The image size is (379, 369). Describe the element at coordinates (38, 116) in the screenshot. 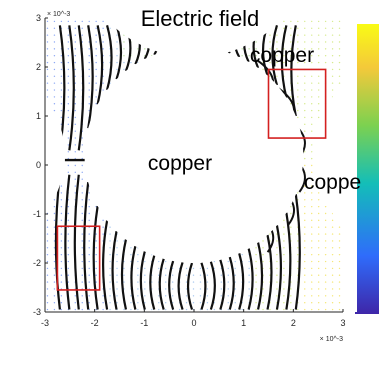

I see `y-tick-label: 1` at that location.